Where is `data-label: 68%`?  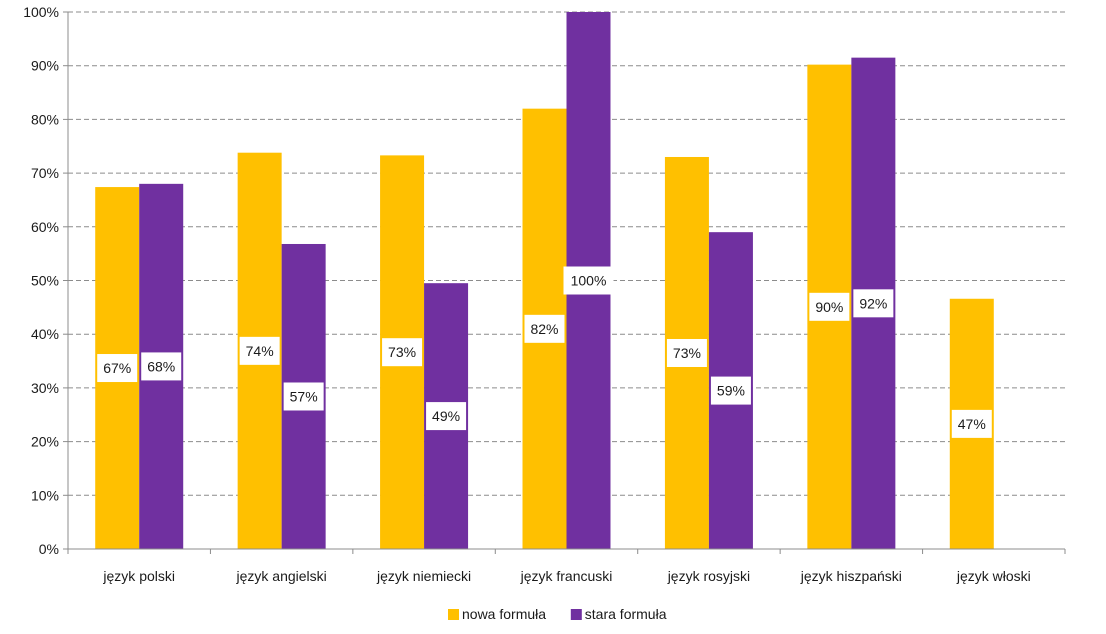
data-label: 68% is located at coordinates (161, 366).